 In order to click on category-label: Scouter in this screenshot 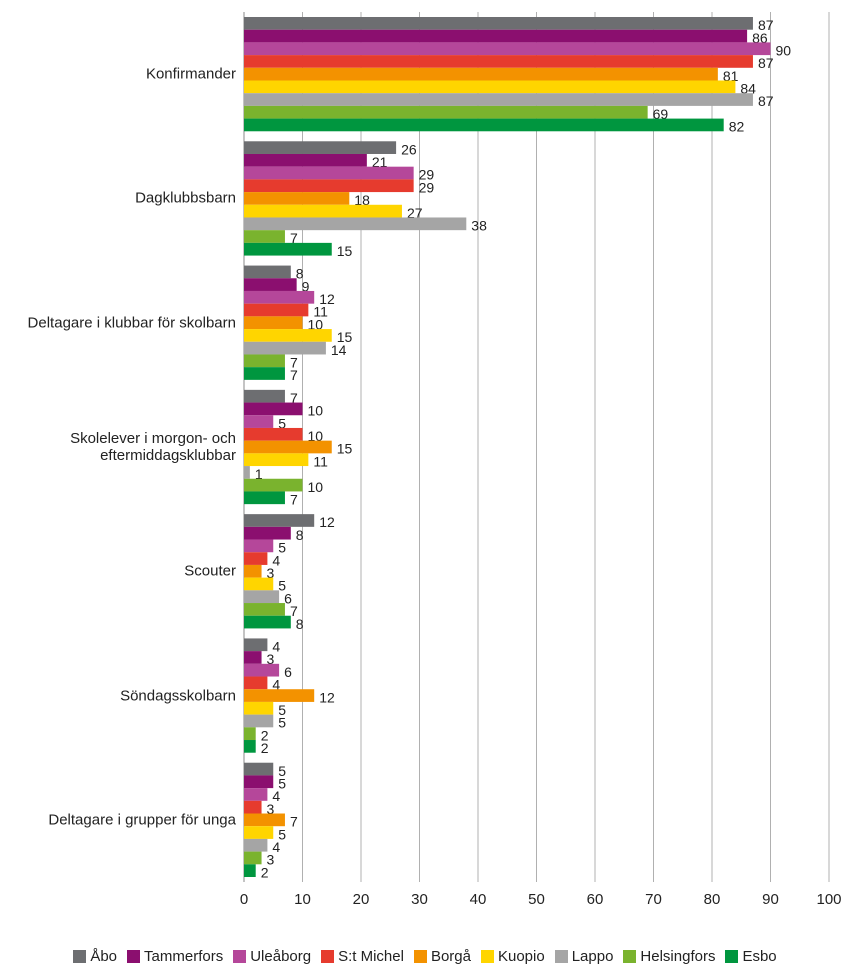, I will do `click(210, 571)`.